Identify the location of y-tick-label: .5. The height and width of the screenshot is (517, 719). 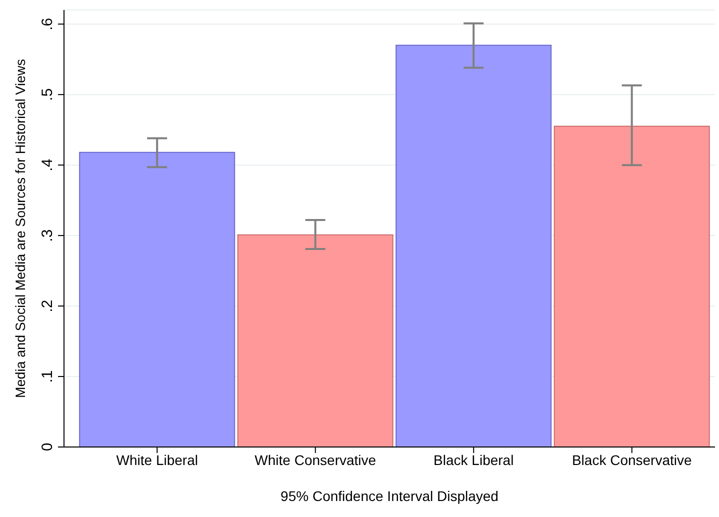
(47, 94).